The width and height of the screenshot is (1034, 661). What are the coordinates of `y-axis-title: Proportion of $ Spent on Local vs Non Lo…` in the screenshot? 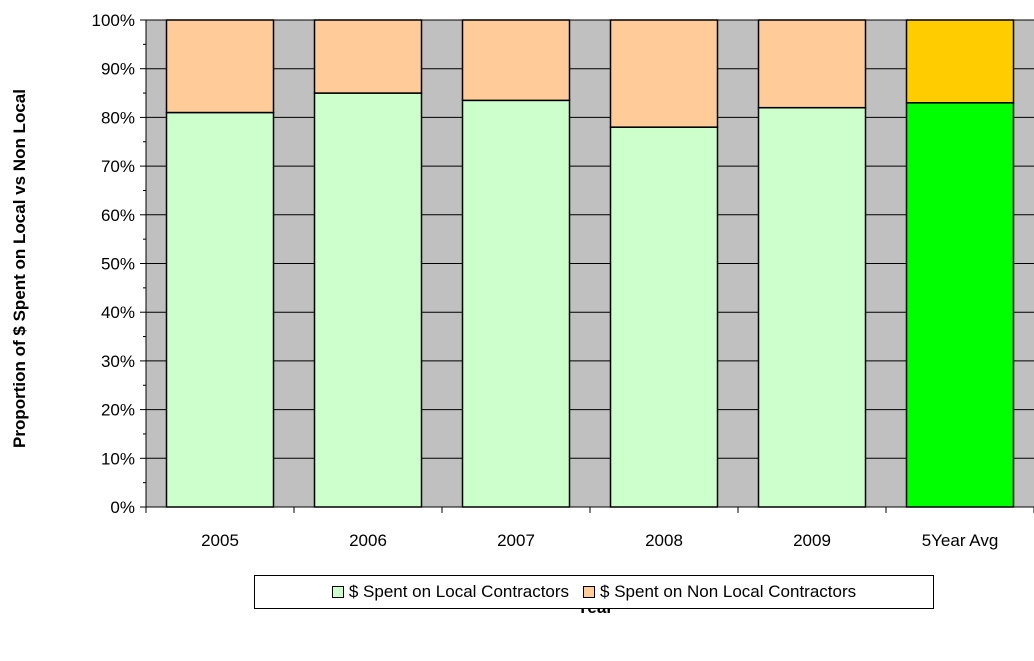 It's located at (19, 268).